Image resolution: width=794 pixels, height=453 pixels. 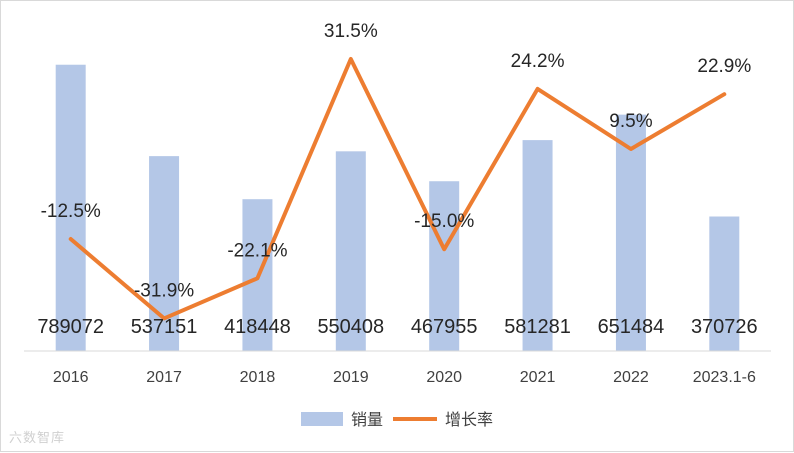 What do you see at coordinates (724, 66) in the screenshot?
I see `growth-value-label: 22.9%` at bounding box center [724, 66].